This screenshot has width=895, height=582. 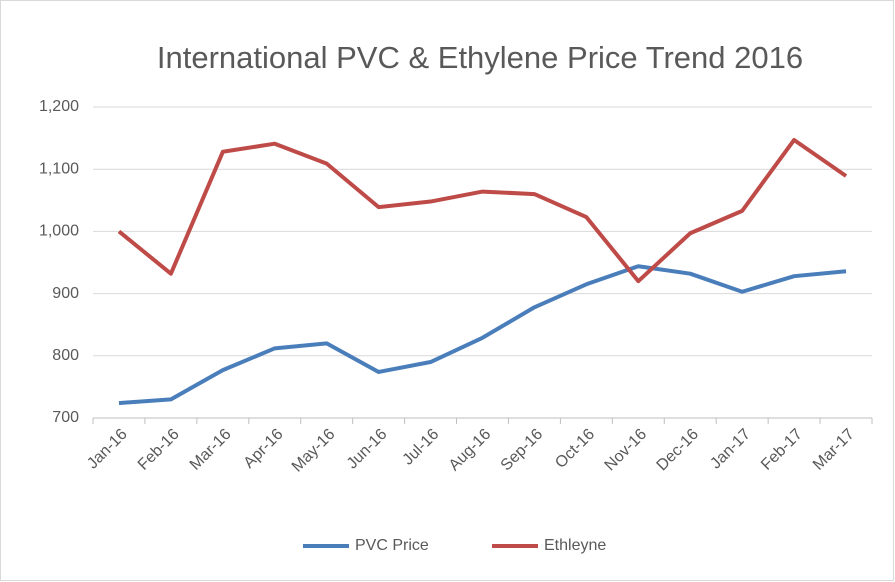 I want to click on legend-label: PVC Price, so click(x=392, y=545).